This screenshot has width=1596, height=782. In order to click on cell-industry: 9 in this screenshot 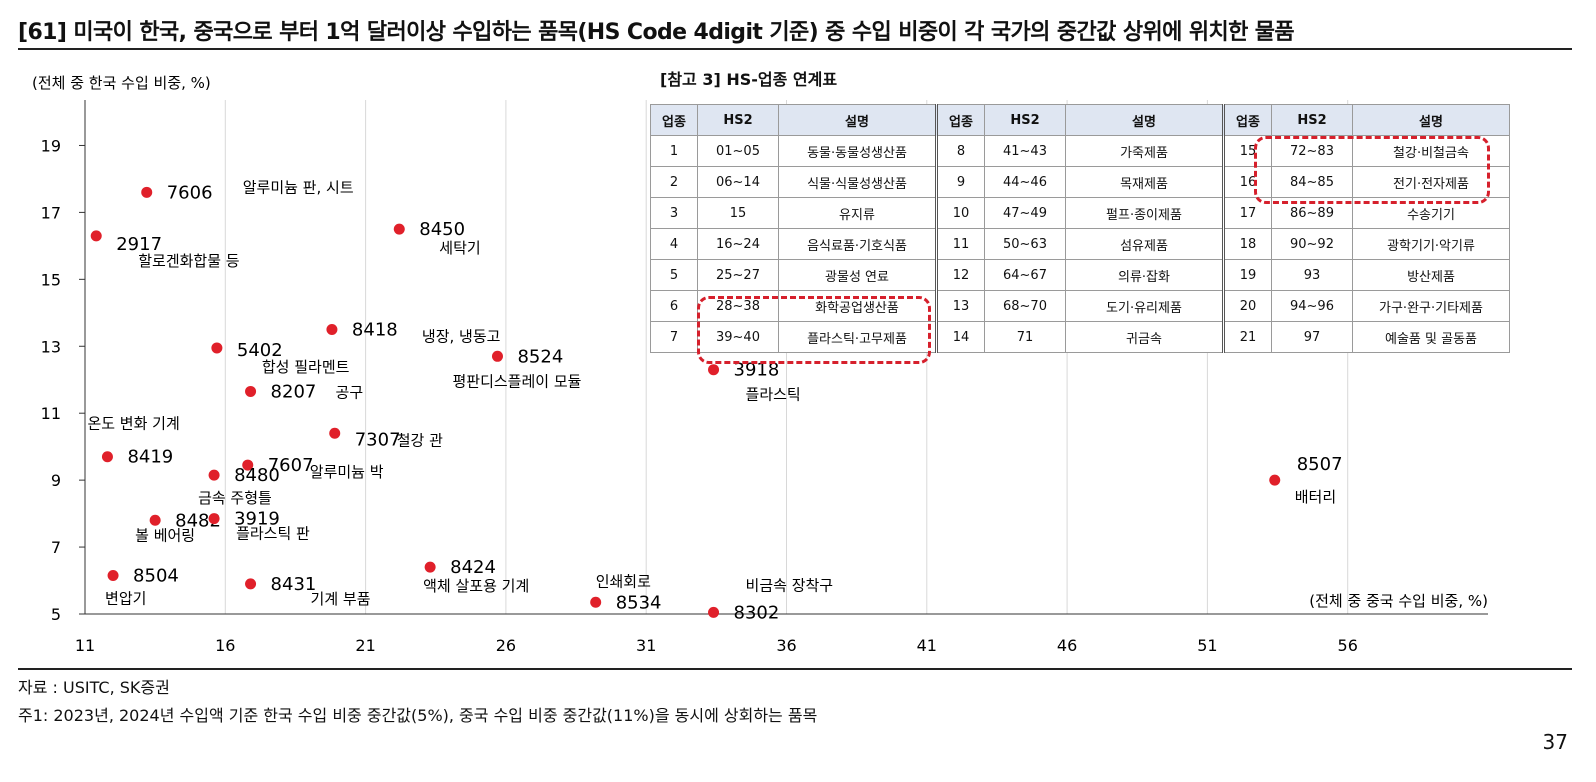, I will do `click(960, 182)`.